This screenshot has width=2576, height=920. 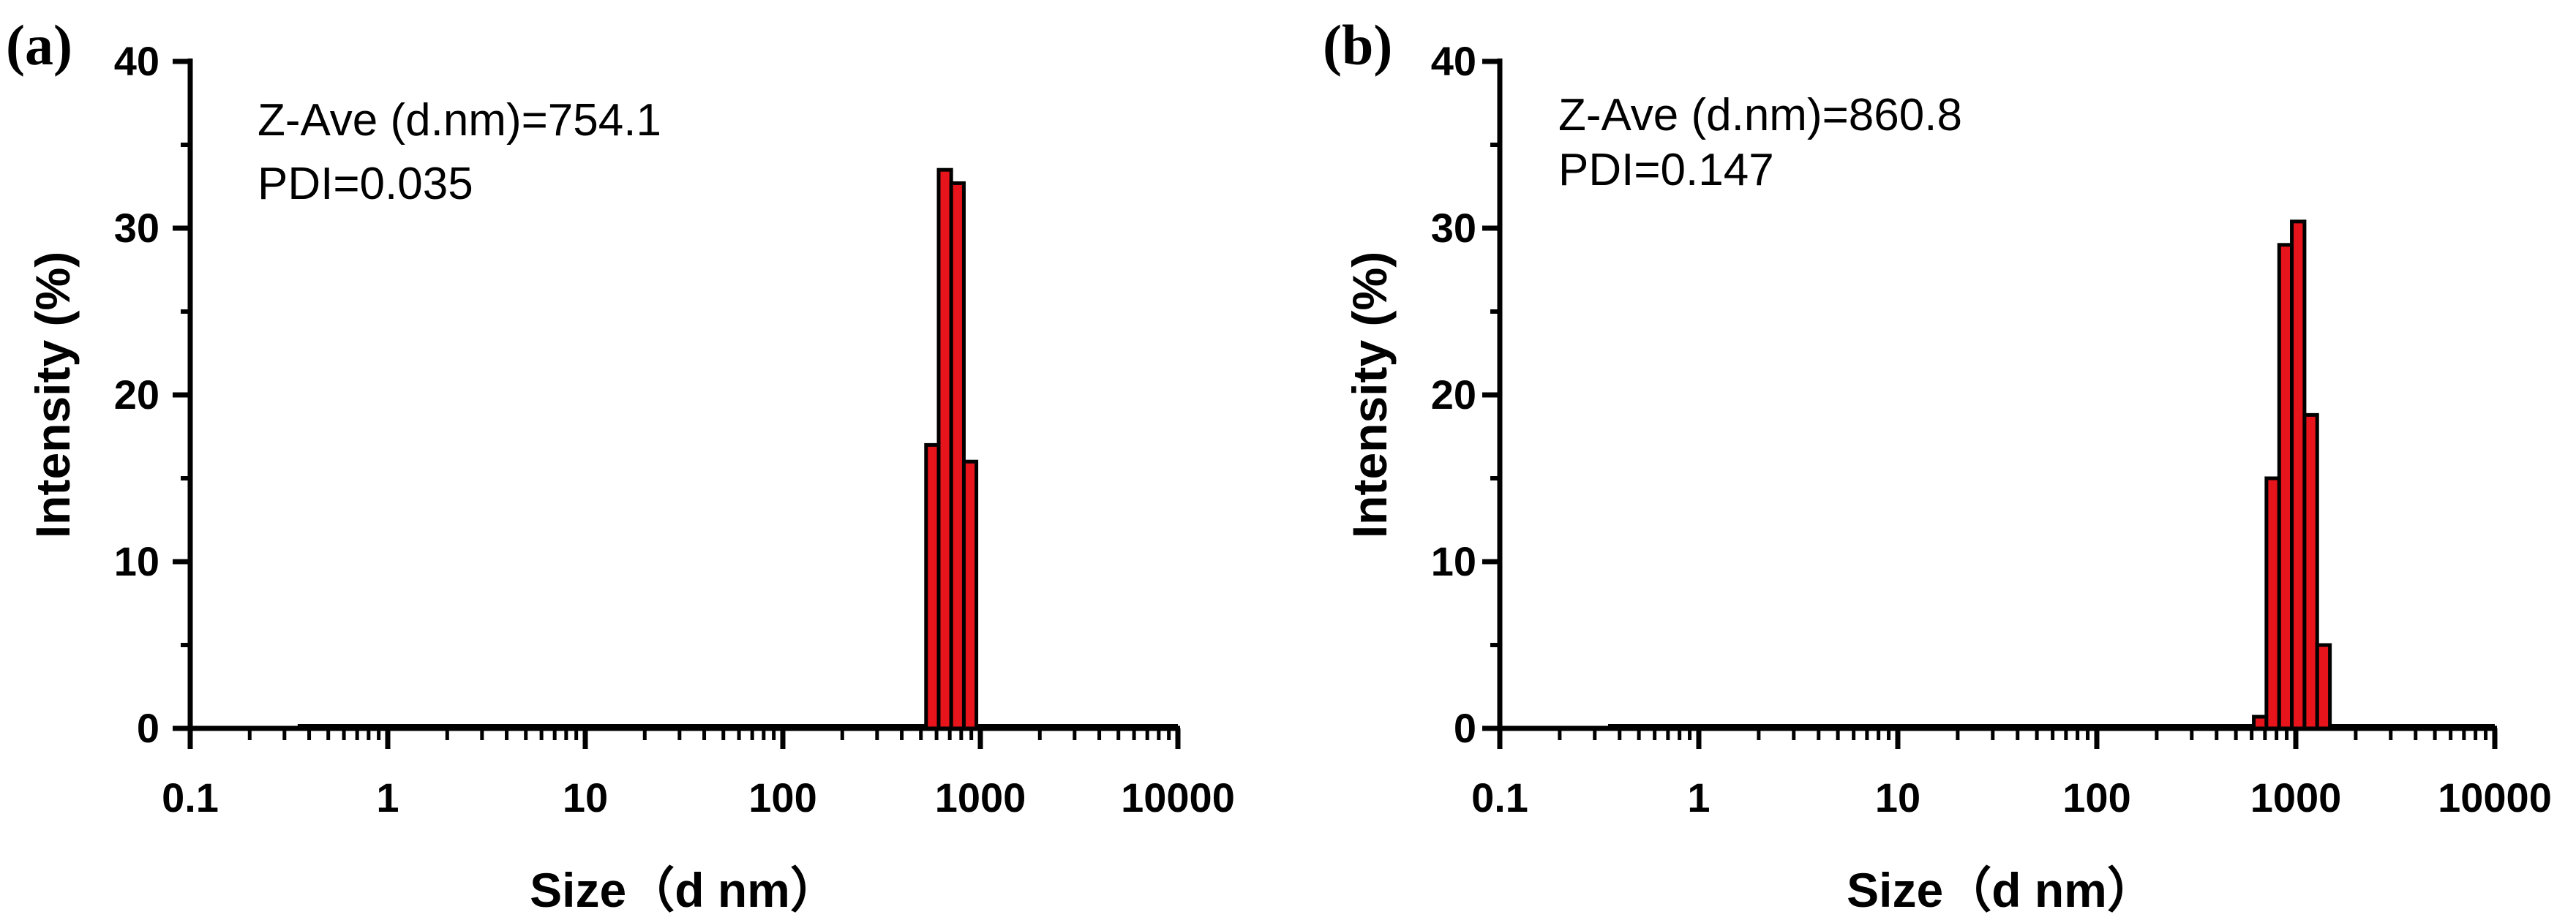 I want to click on z-ave-annotation: Z-Ave (d.nm)=754.1, so click(x=459, y=120).